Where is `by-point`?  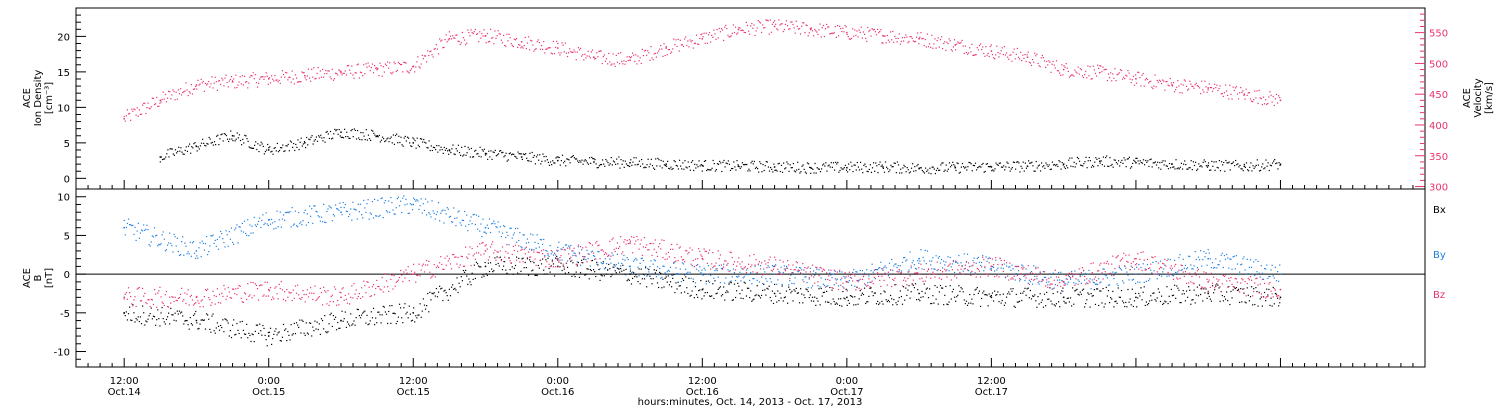
by-point is located at coordinates (919, 258).